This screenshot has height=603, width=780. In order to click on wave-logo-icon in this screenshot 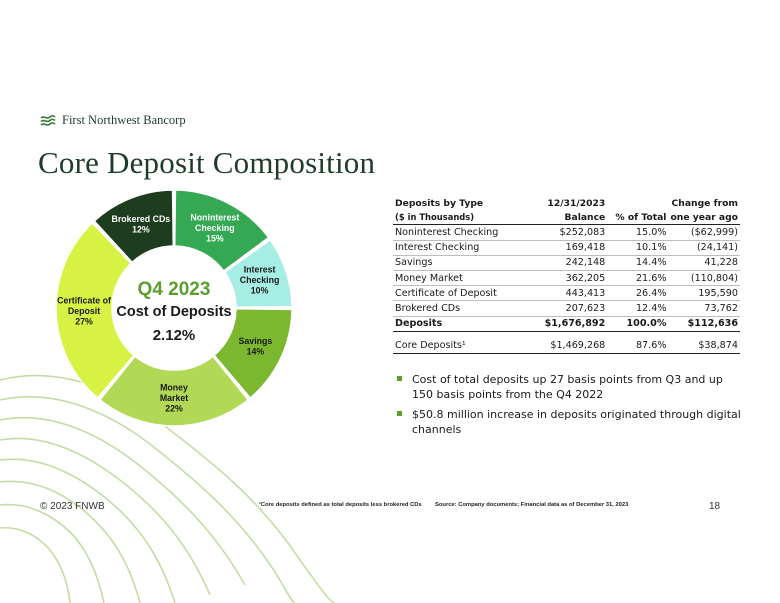, I will do `click(48, 120)`.